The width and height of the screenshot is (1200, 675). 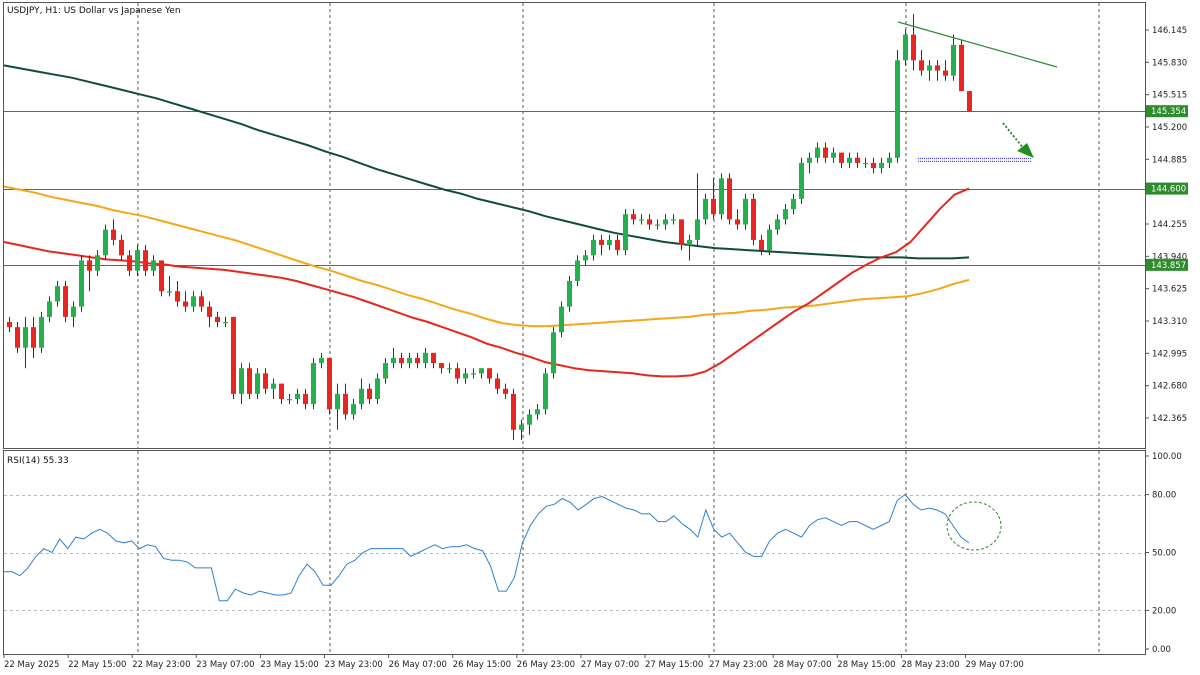 I want to click on chart-title: USDJPY, H1: US Dollar vs Japanese Yen, so click(x=94, y=11).